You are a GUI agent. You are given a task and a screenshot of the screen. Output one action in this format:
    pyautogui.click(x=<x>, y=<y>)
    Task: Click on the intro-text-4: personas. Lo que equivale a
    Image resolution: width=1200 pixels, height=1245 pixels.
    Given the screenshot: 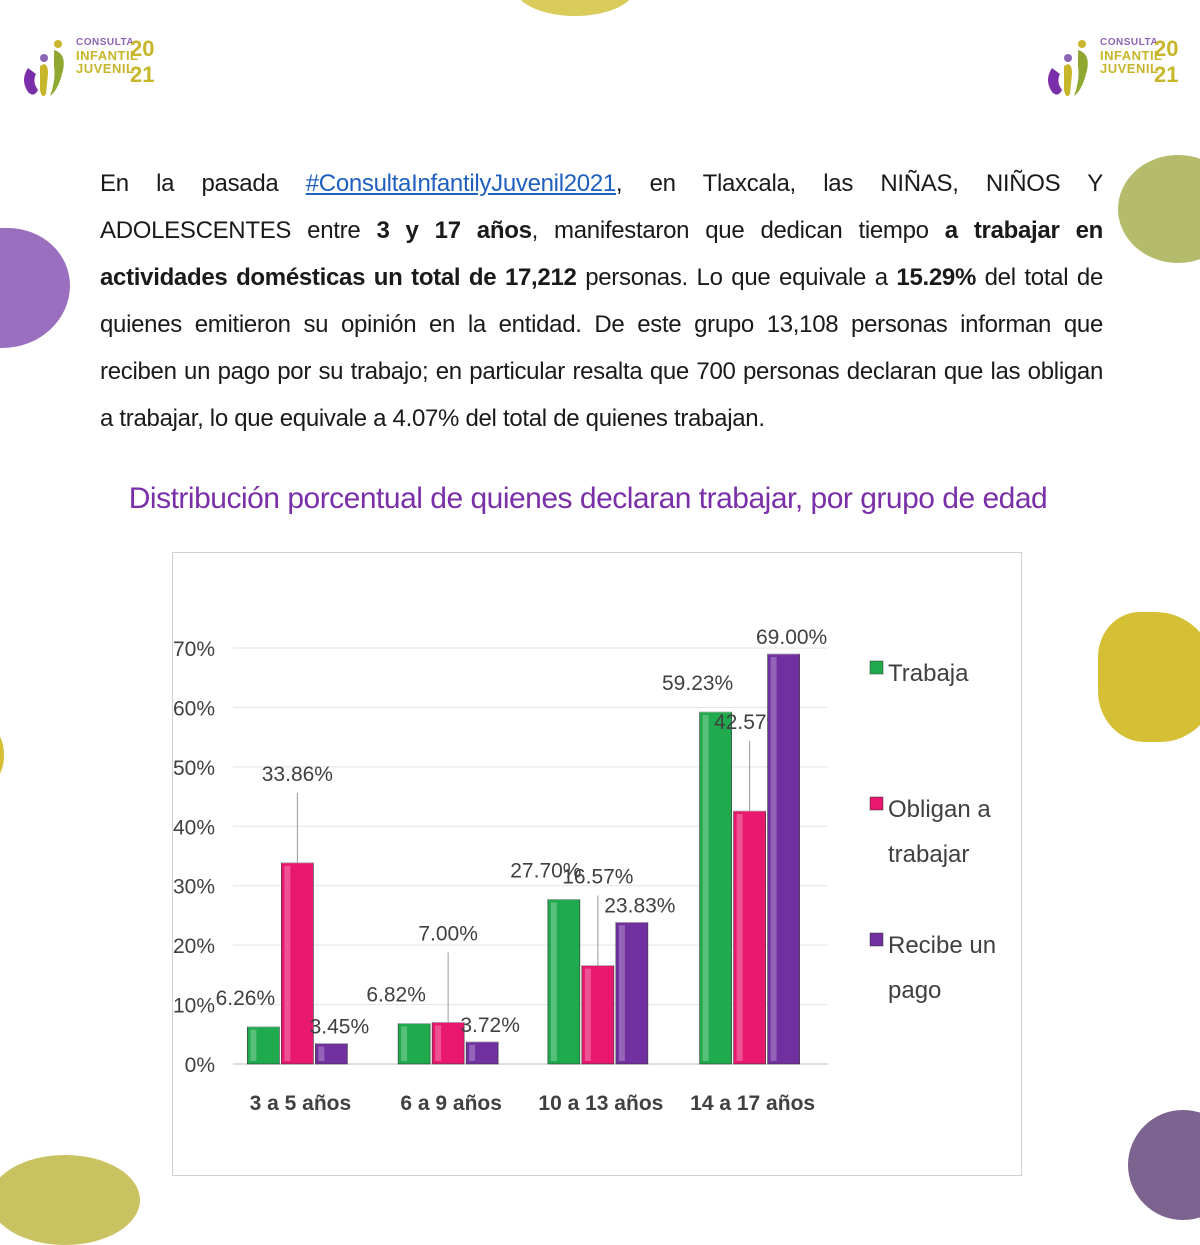 What is the action you would take?
    pyautogui.click(x=736, y=277)
    